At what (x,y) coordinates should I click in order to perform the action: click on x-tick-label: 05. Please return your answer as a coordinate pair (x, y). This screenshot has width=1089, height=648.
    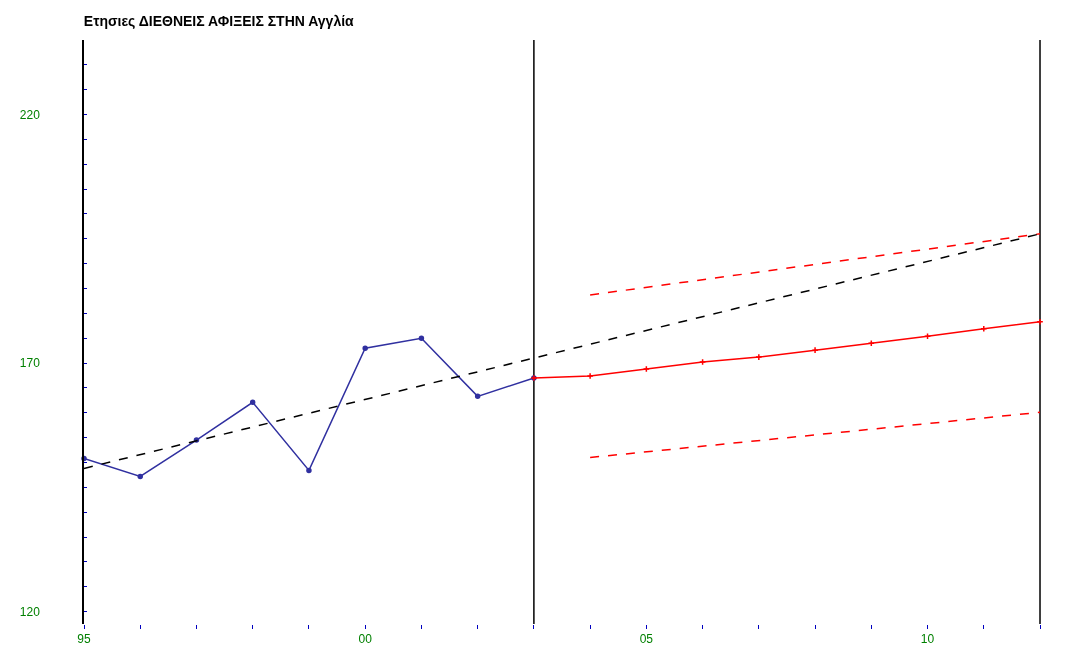
    Looking at the image, I should click on (646, 639).